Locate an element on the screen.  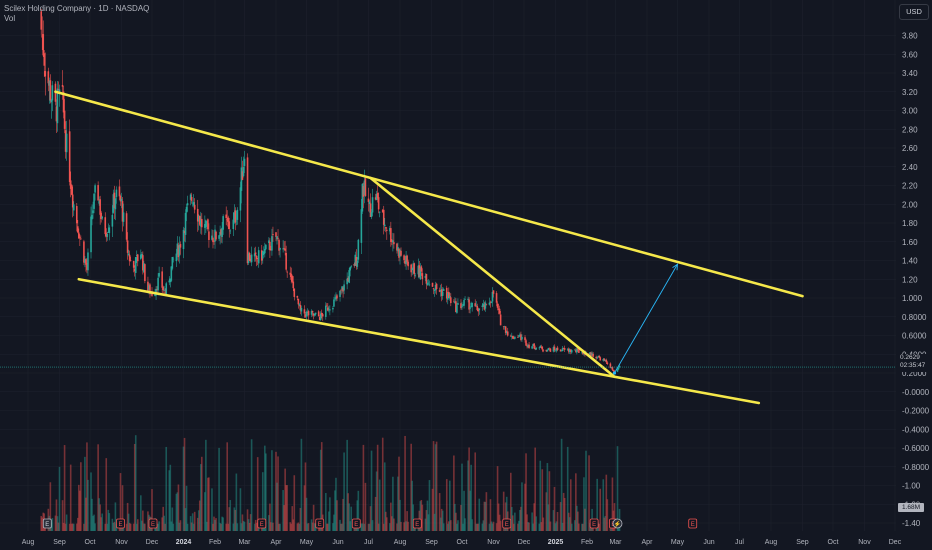
bar-countdown: 02:35:47 is located at coordinates (913, 365).